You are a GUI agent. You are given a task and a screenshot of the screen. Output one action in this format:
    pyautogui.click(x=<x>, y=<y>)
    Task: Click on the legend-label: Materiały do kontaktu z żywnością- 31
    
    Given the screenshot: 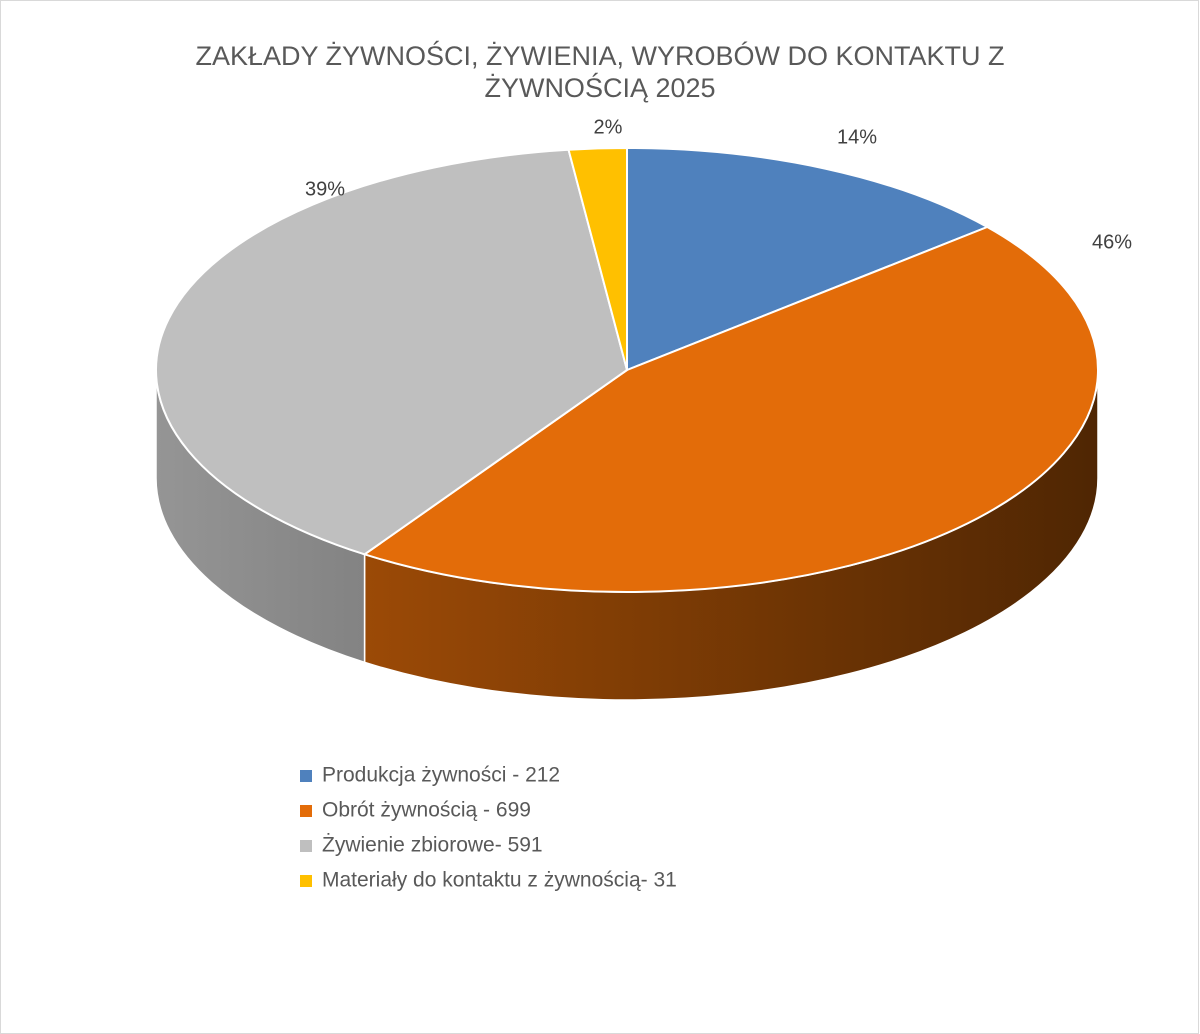 What is the action you would take?
    pyautogui.click(x=499, y=880)
    